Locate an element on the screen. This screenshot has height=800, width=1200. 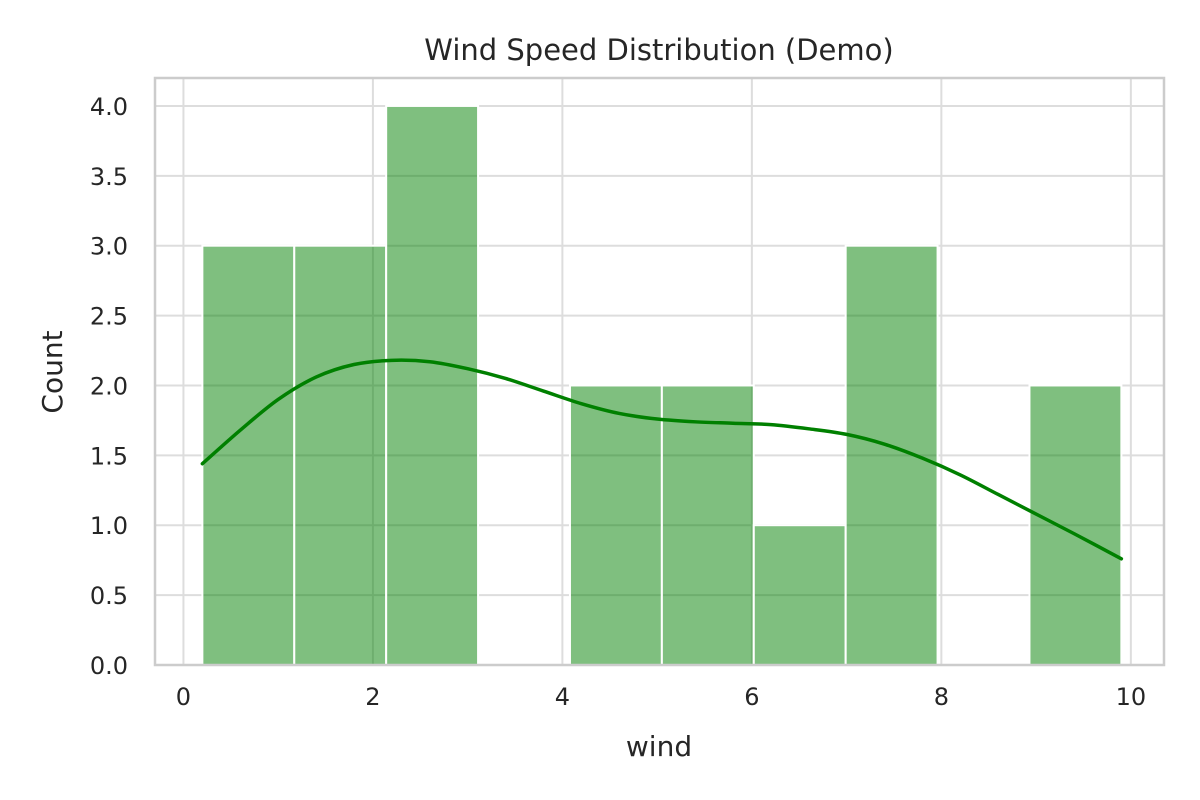
y-tick-label: 2.5 is located at coordinates (109, 317).